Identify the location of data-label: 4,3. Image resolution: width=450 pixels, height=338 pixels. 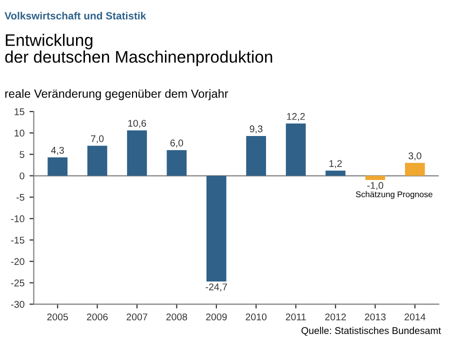
(57, 150).